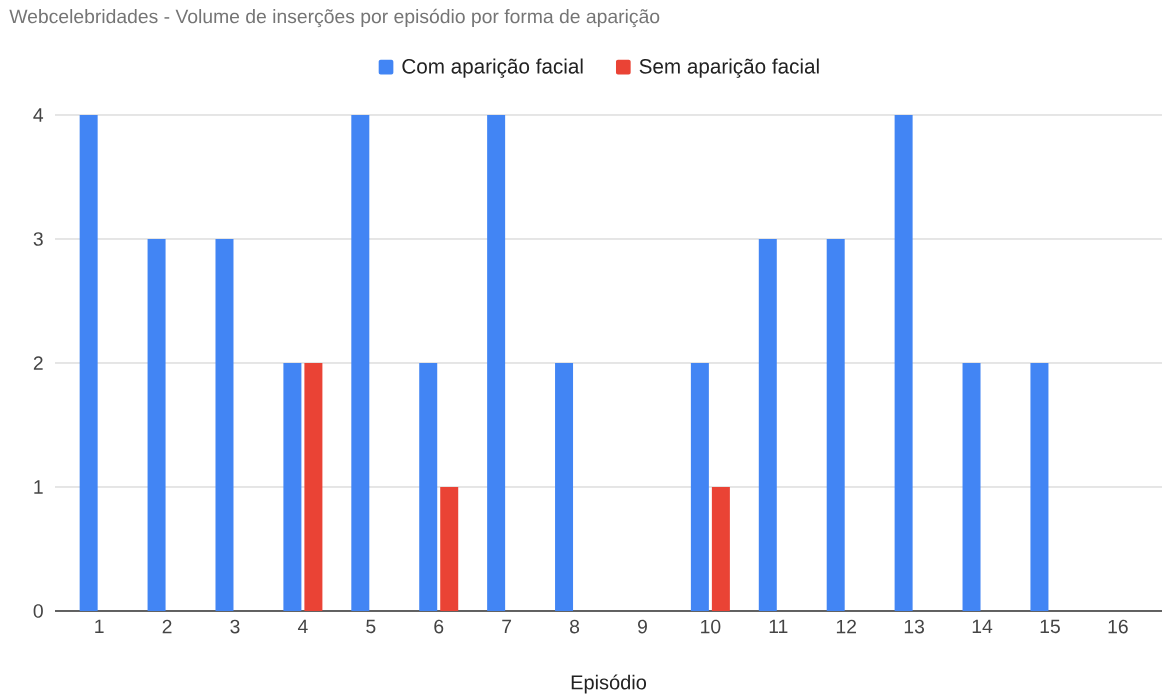 The height and width of the screenshot is (695, 1162). What do you see at coordinates (38, 487) in the screenshot?
I see `y-tick-label: 1` at bounding box center [38, 487].